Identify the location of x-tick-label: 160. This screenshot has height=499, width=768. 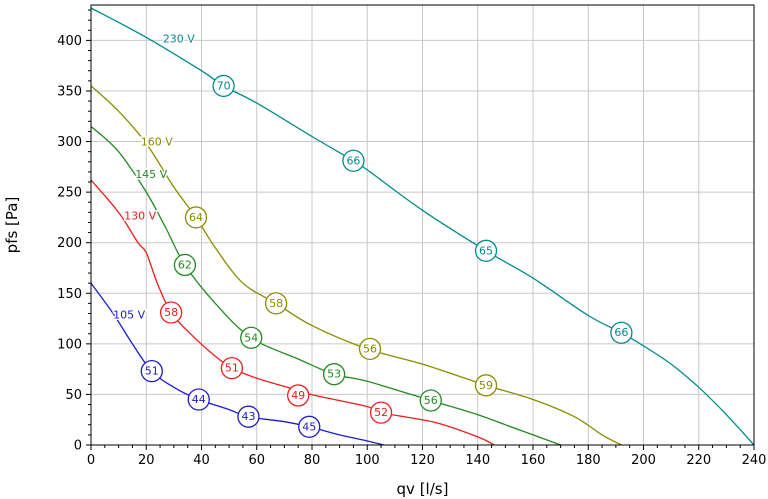
(533, 460).